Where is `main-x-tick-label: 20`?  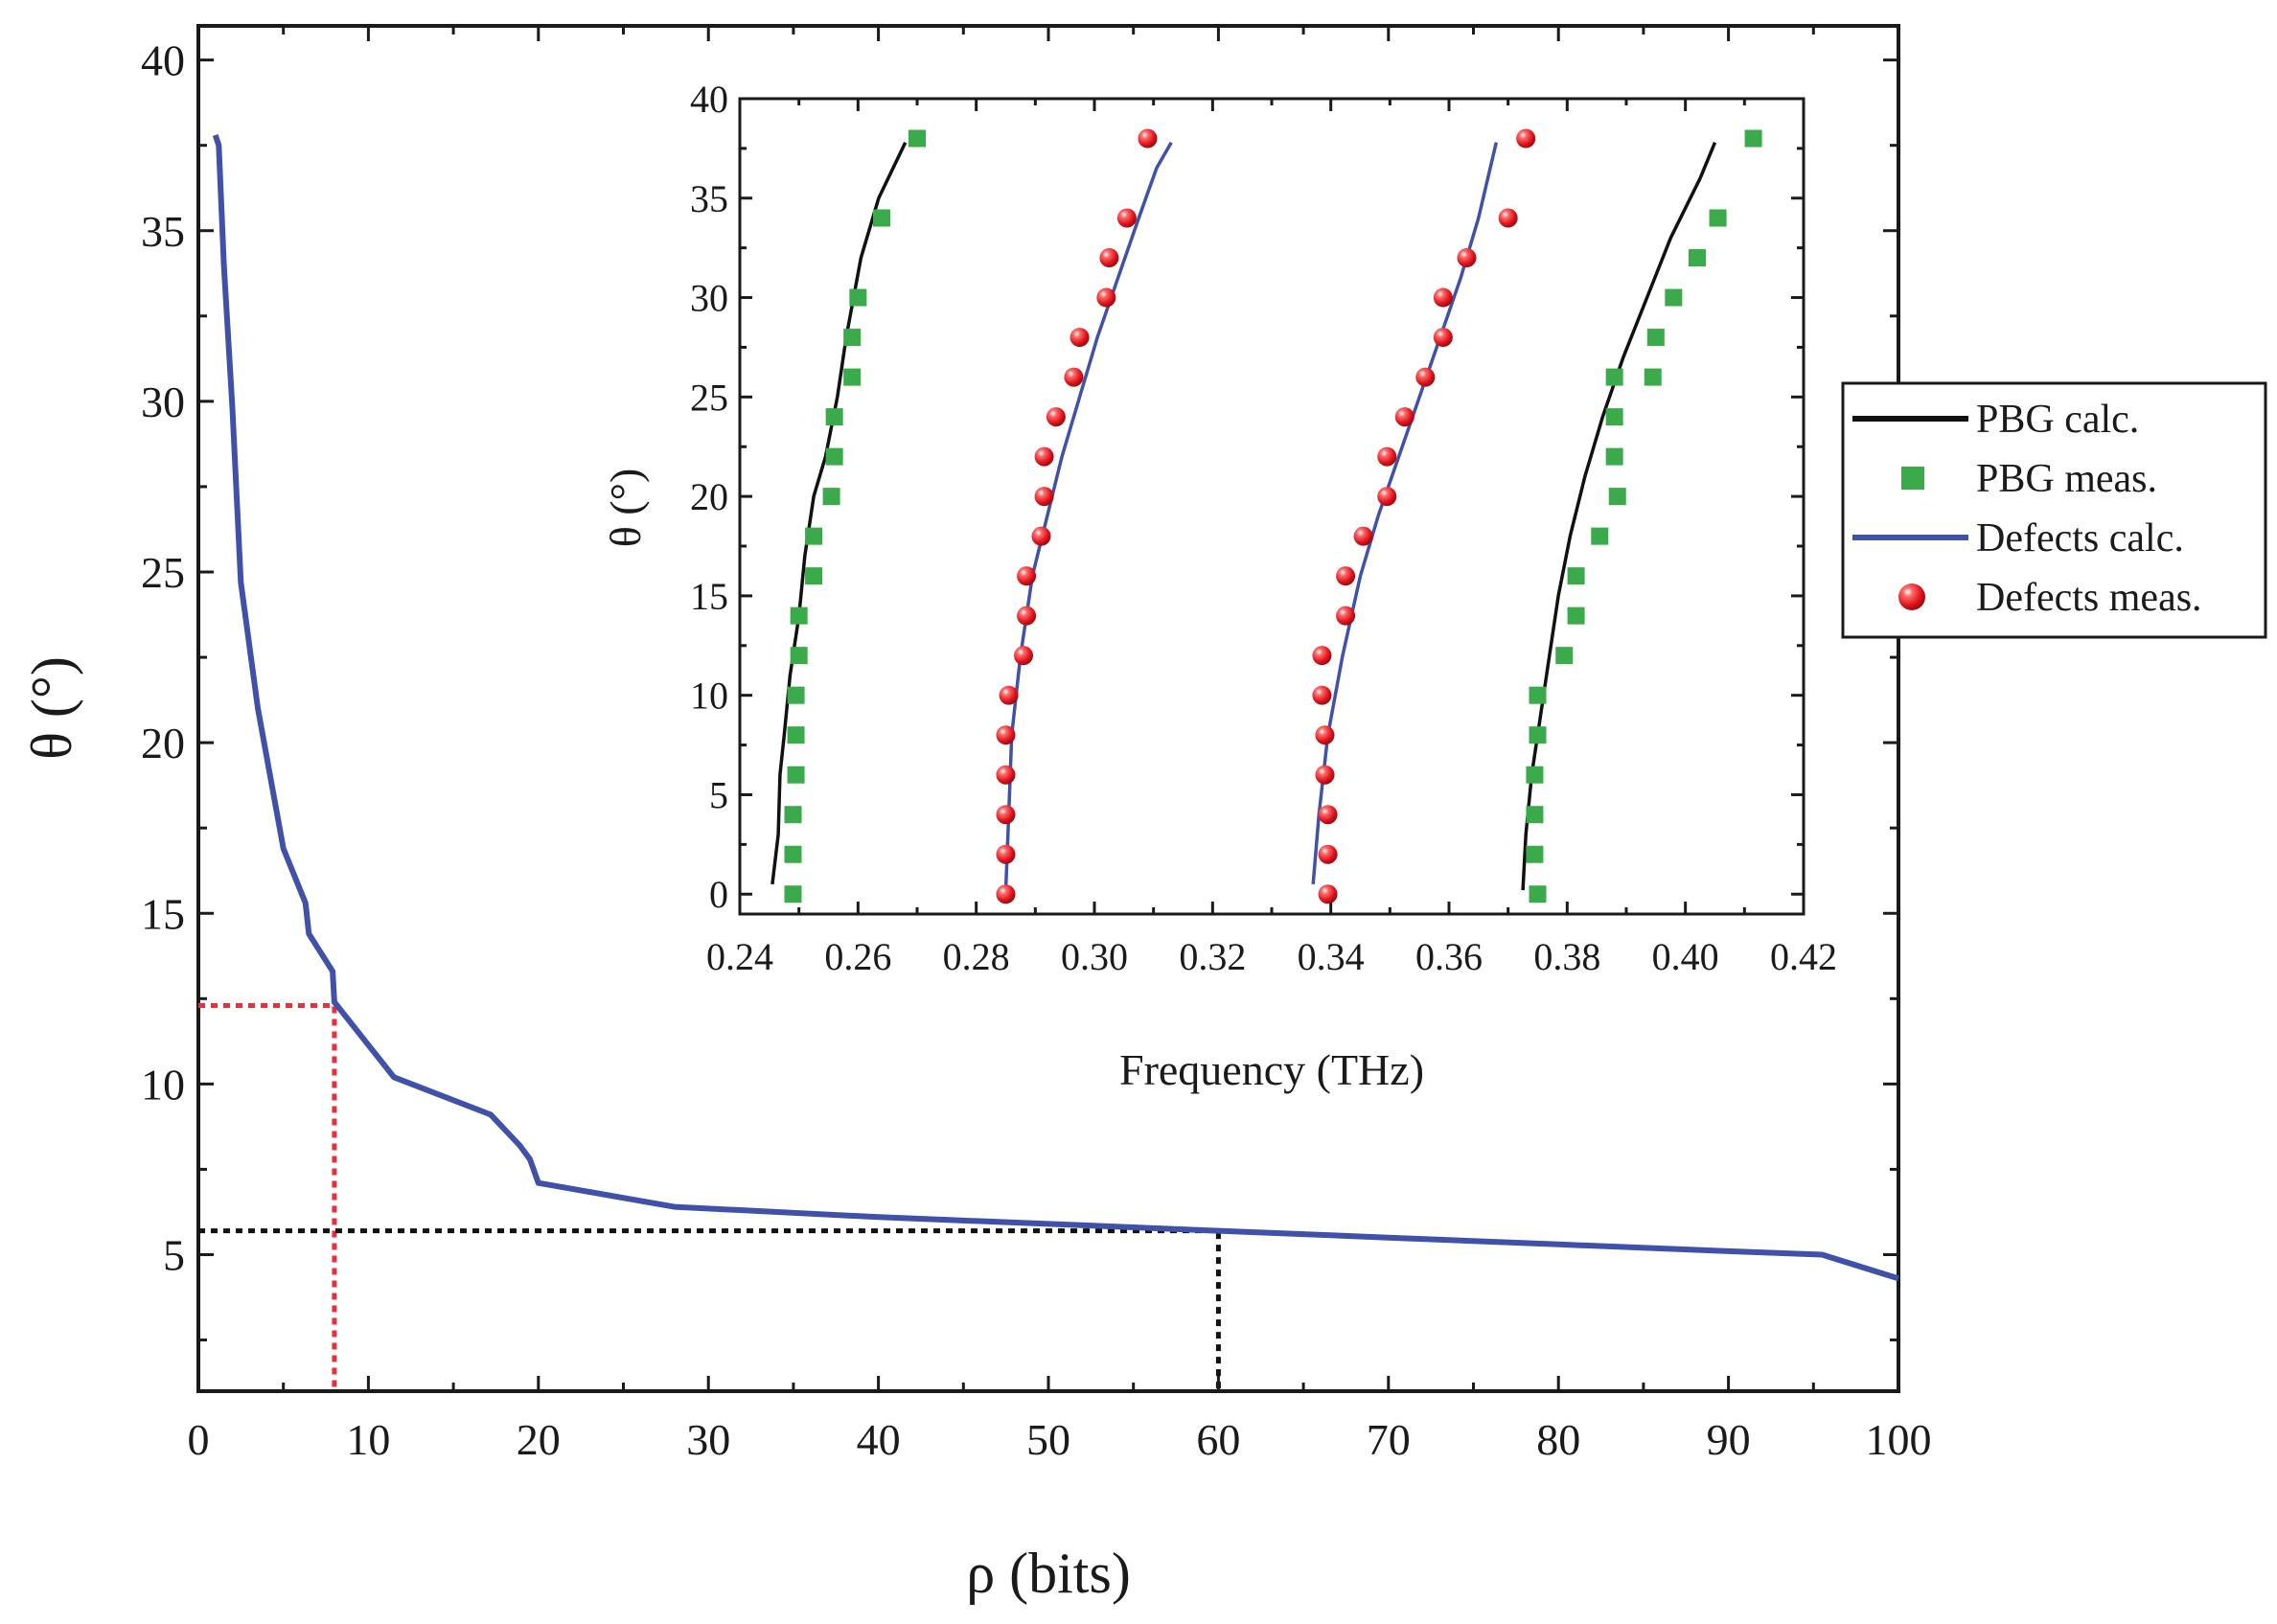
main-x-tick-label: 20 is located at coordinates (539, 1439).